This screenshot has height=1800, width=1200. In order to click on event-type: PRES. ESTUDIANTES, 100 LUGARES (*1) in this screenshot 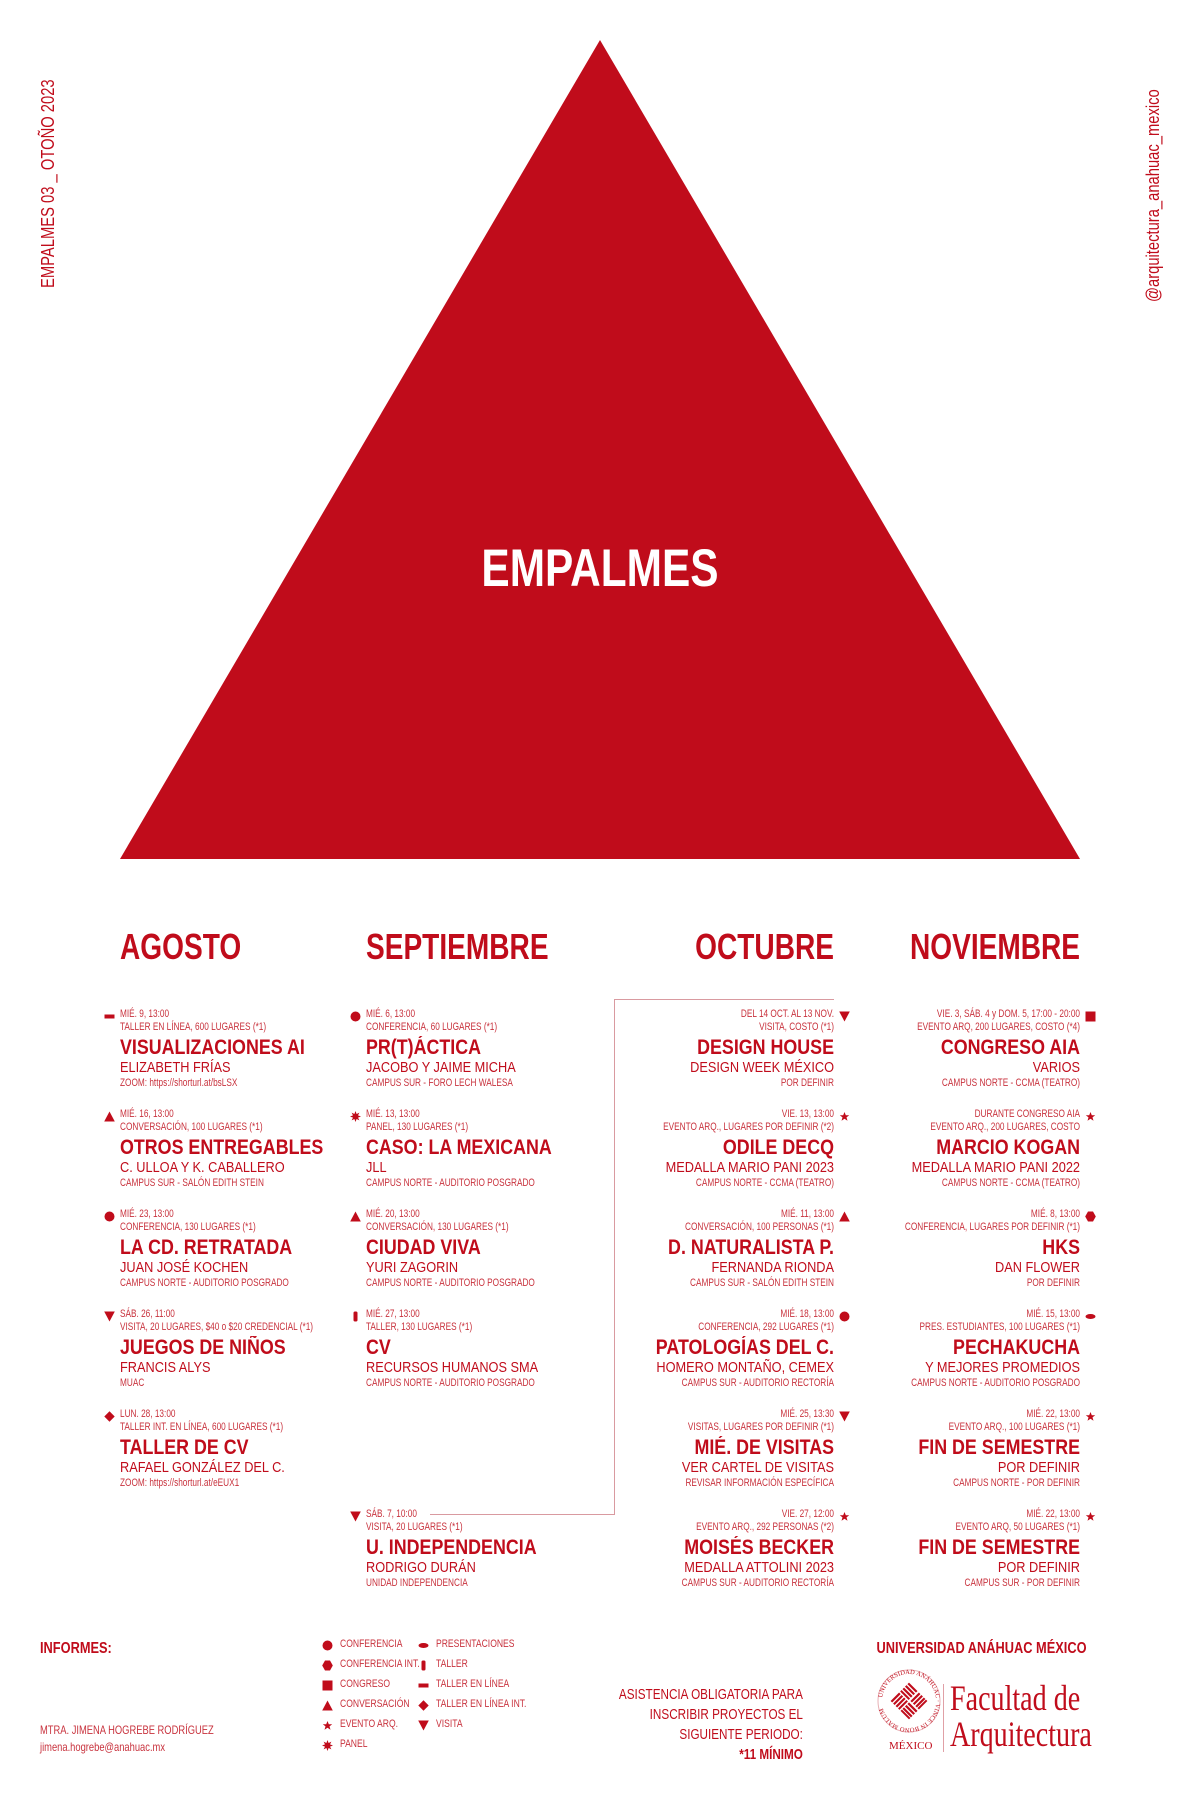, I will do `click(999, 1327)`.